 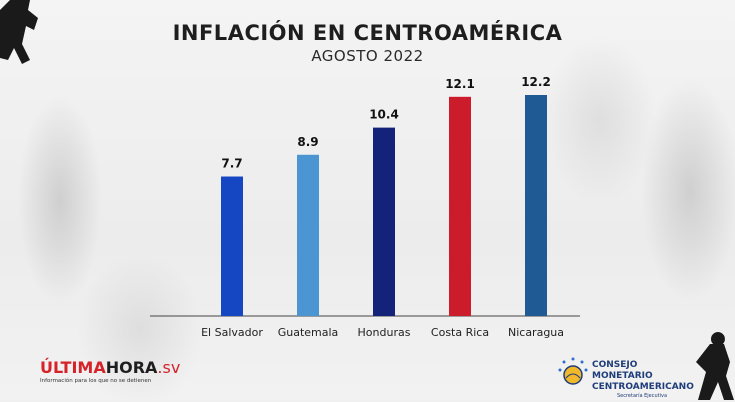 I want to click on bar-nicaragua, so click(x=536, y=205).